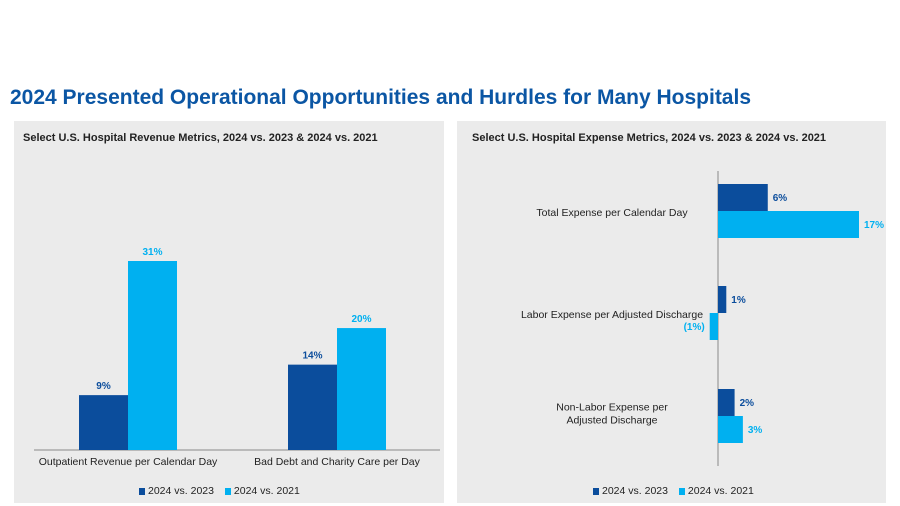 Image resolution: width=900 pixels, height=506 pixels. What do you see at coordinates (312, 356) in the screenshot?
I see `data-label: 14%` at bounding box center [312, 356].